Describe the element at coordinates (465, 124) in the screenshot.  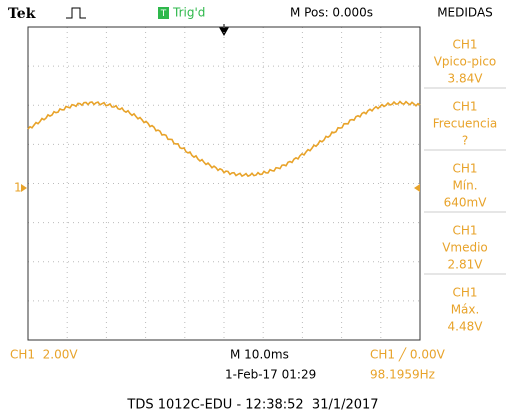
I see `measure-name: Frecuencia` at that location.